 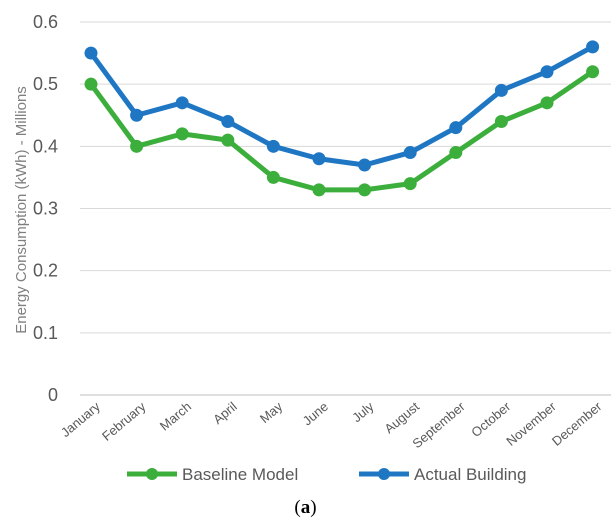 I want to click on legend-label-actual: Actual Building, so click(x=470, y=474).